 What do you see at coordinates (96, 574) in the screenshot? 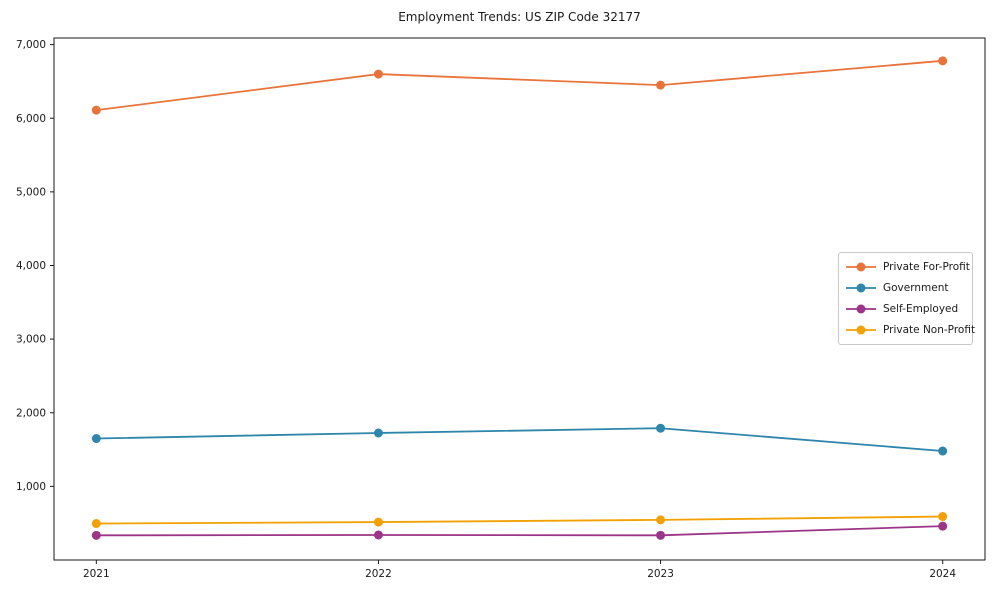
I see `x-tick-label: 2021` at bounding box center [96, 574].